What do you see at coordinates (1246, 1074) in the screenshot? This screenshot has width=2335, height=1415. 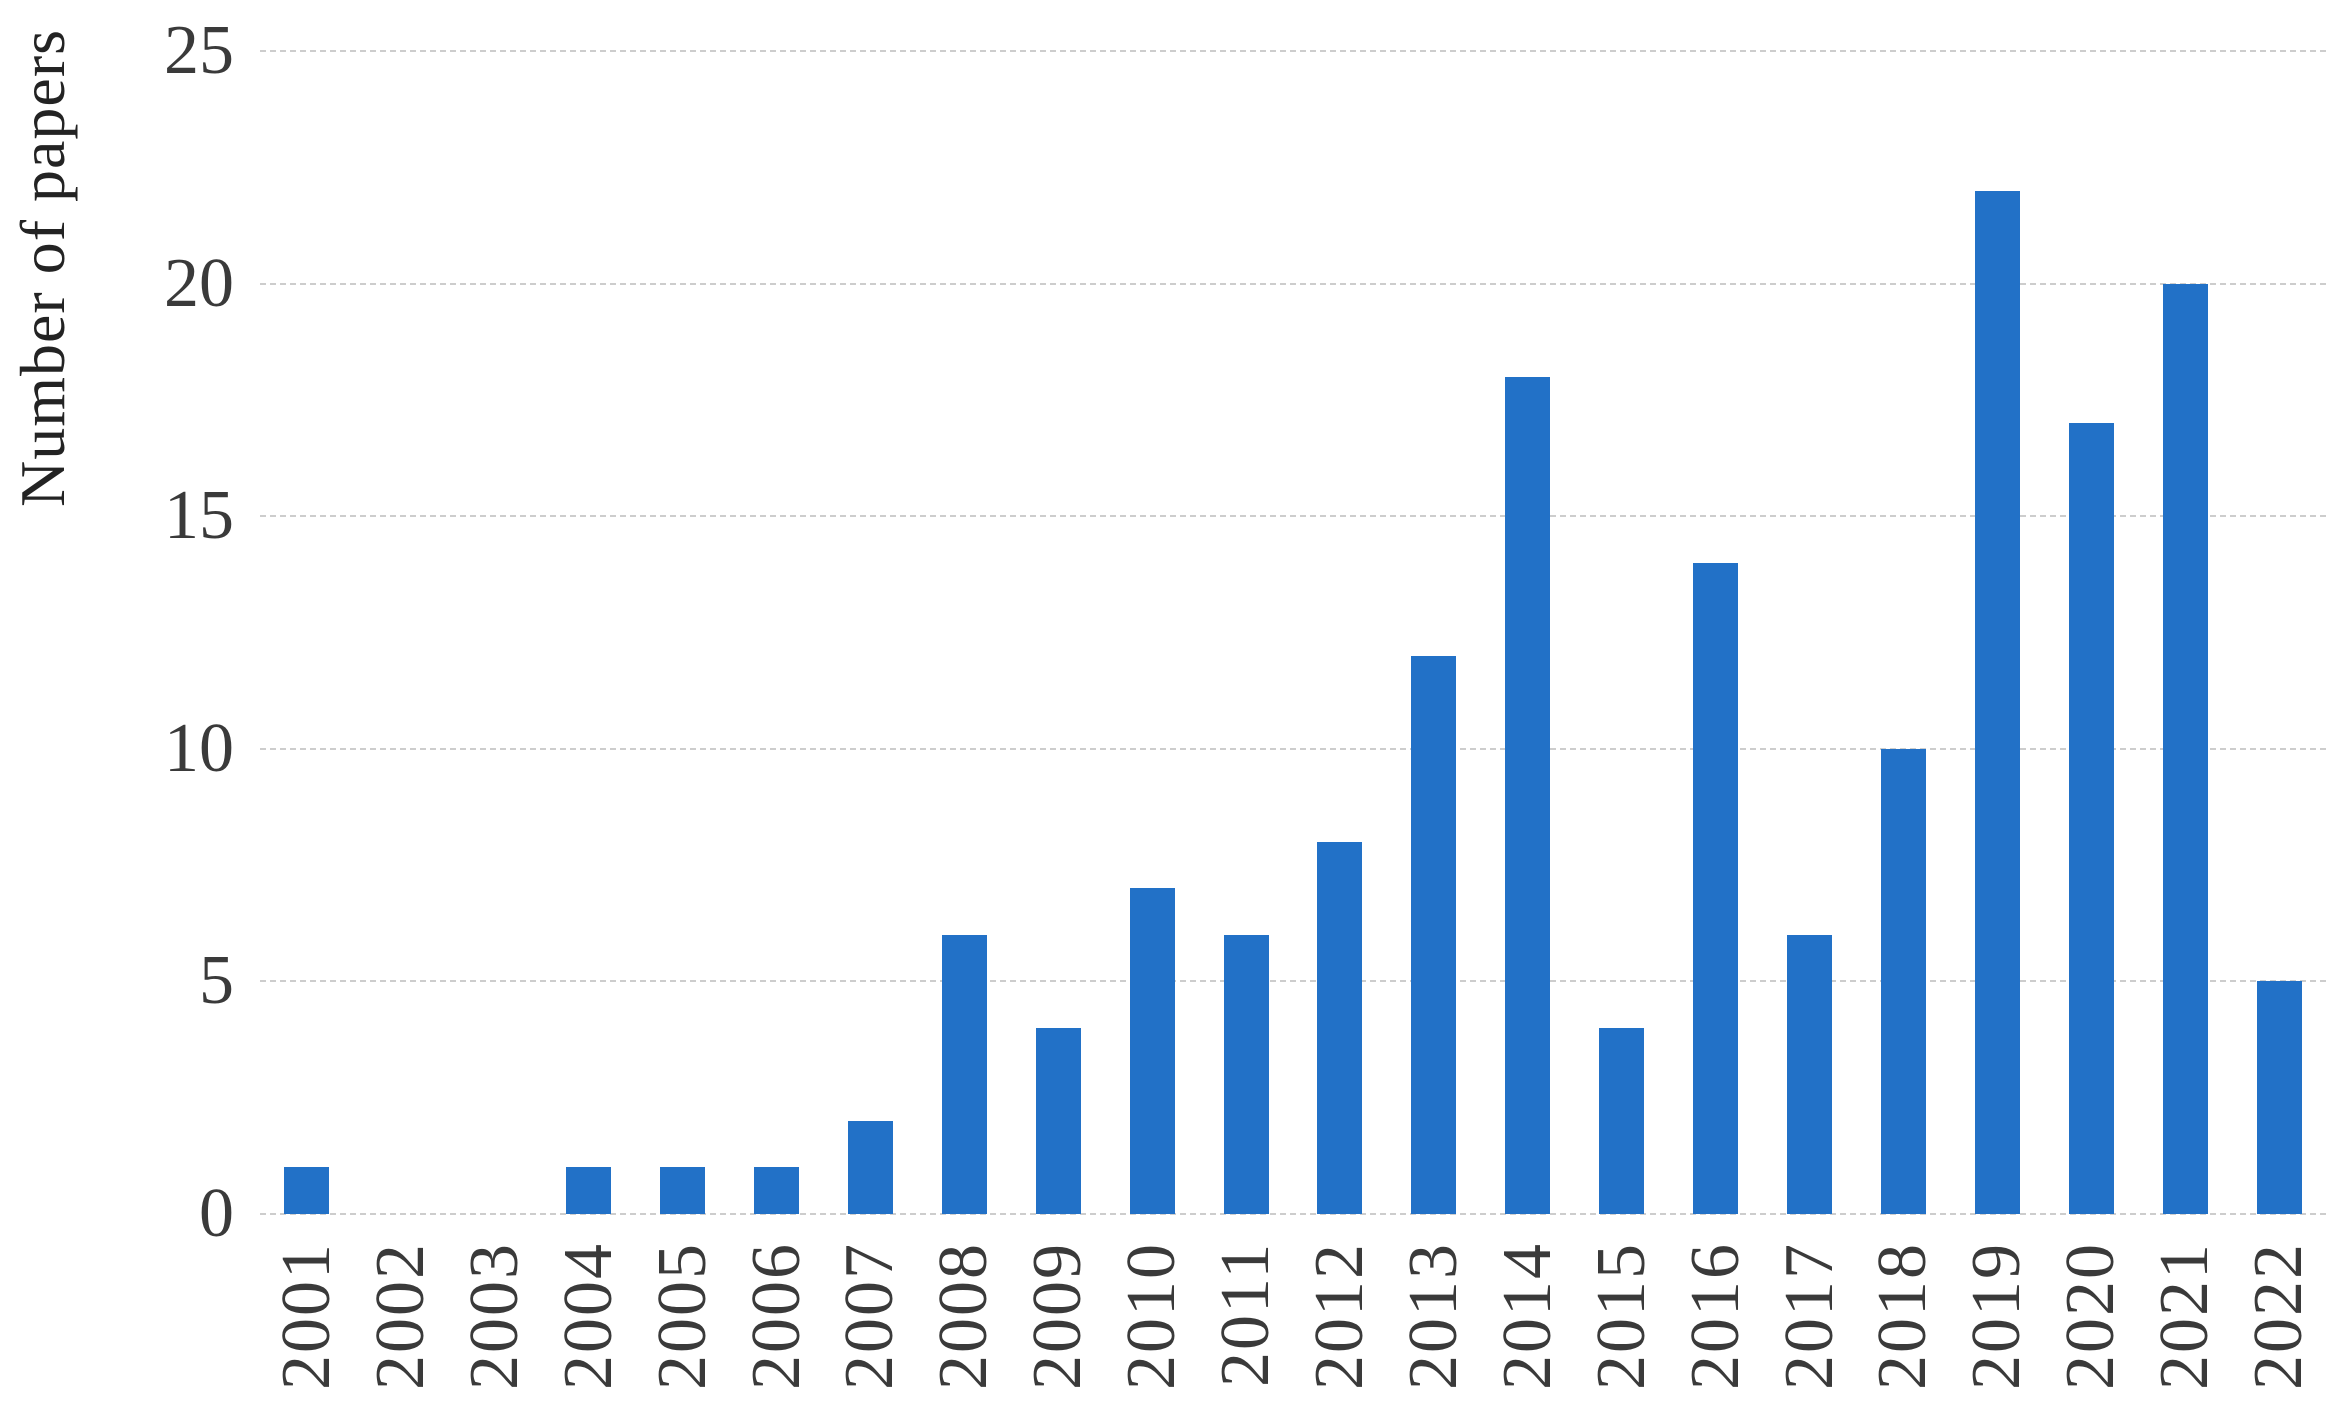 I see `bar-2011` at bounding box center [1246, 1074].